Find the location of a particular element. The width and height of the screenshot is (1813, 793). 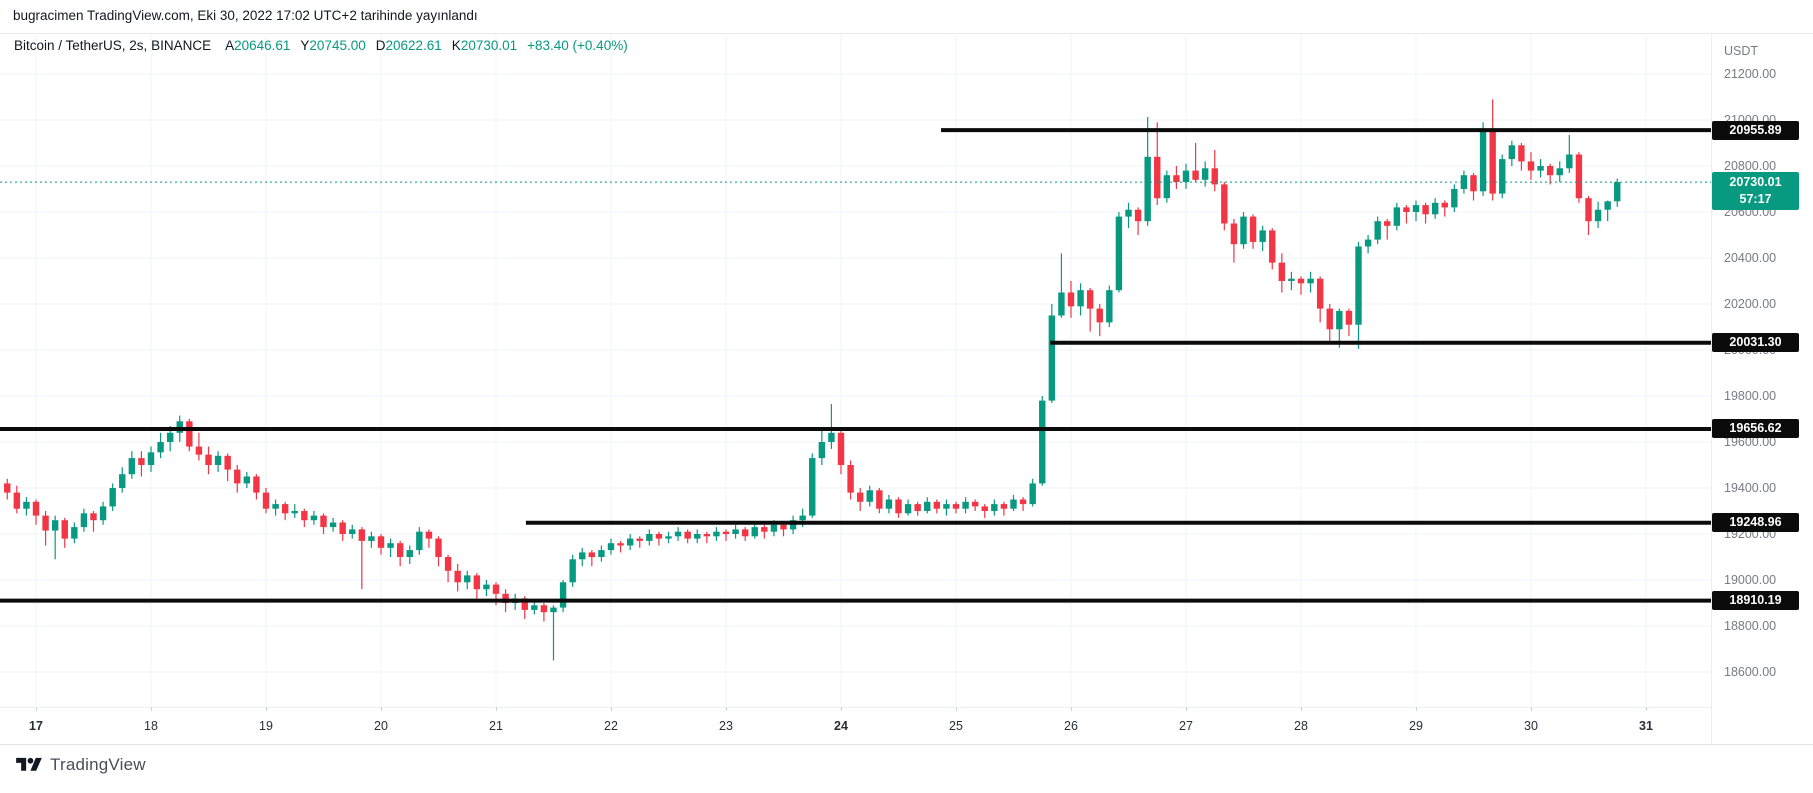

symbol-title: Bitcoin / TetherUS, 2s, BINANCE is located at coordinates (113, 45).